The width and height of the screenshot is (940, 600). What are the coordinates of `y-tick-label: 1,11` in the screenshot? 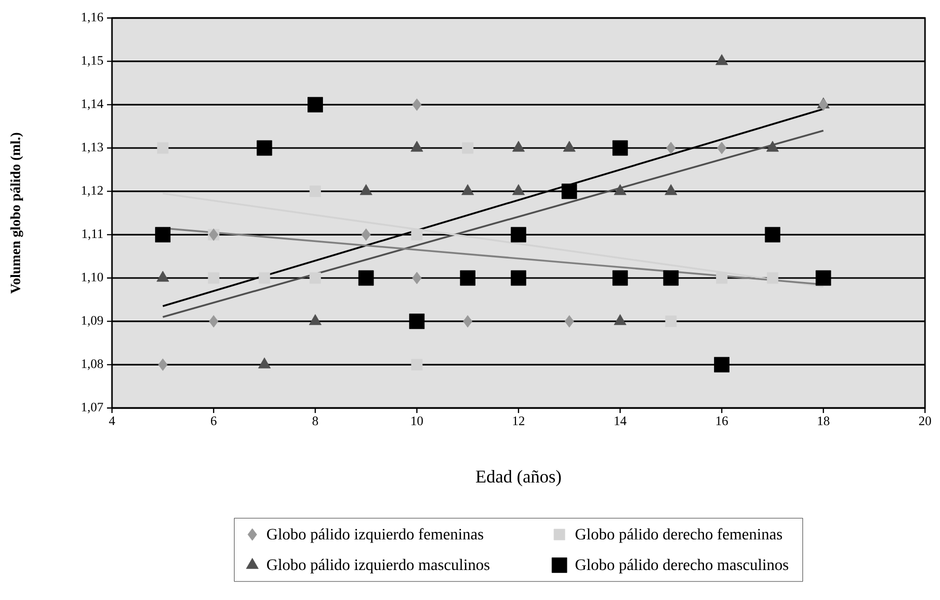 It's located at (92, 234).